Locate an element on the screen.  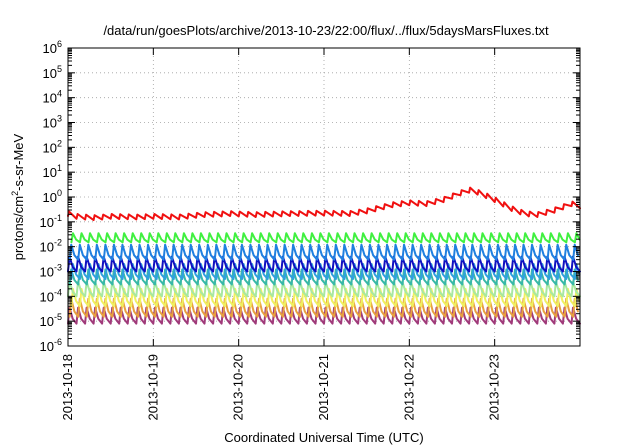
y-tick-label: 10⁶ is located at coordinates (52, 47).